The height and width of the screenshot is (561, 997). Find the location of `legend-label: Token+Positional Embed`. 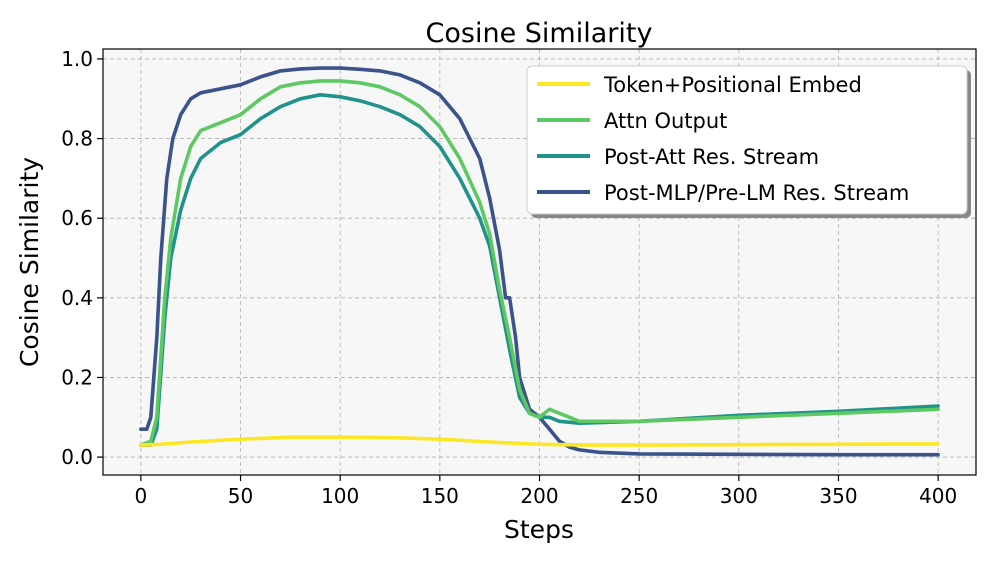

legend-label: Token+Positional Embed is located at coordinates (732, 85).